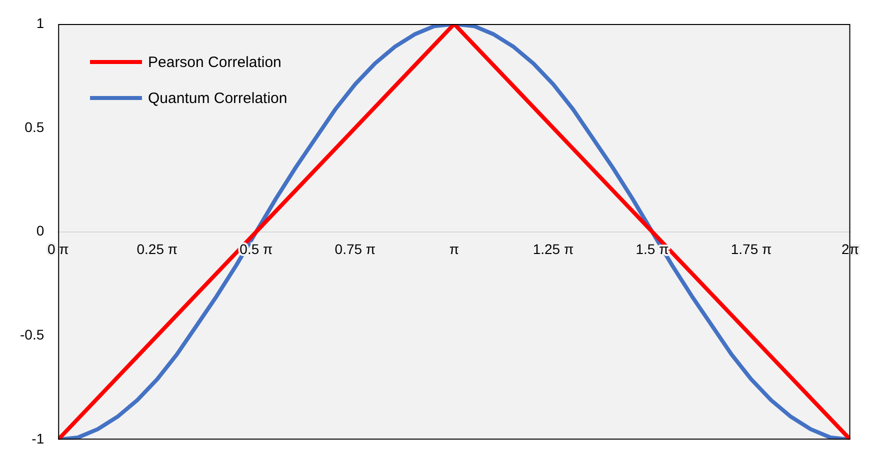  What do you see at coordinates (157, 249) in the screenshot?
I see `x-tick-label: 0.25 π` at bounding box center [157, 249].